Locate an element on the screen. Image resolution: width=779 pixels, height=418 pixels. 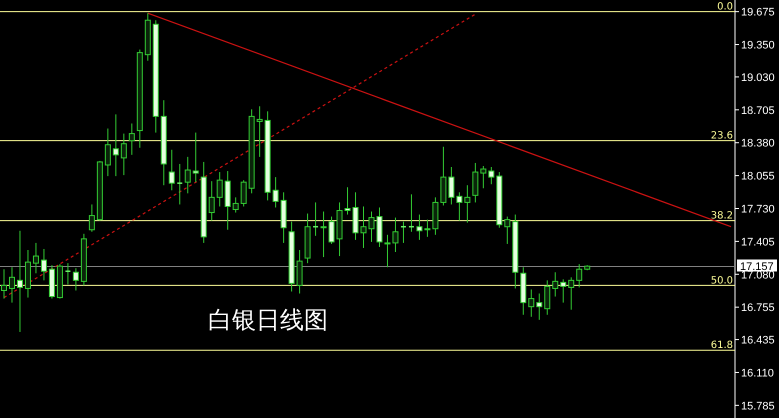
annotation: 0.0 is located at coordinates (725, 7).